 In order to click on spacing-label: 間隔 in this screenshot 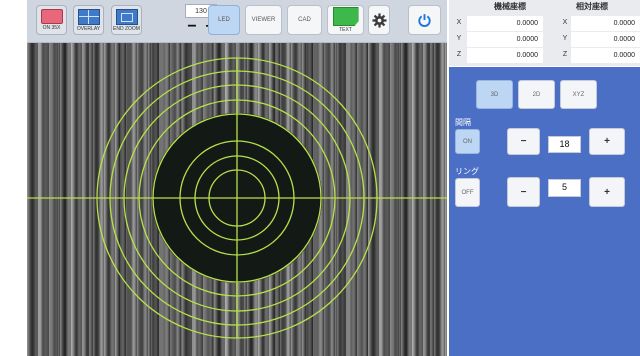, I will do `click(463, 122)`.